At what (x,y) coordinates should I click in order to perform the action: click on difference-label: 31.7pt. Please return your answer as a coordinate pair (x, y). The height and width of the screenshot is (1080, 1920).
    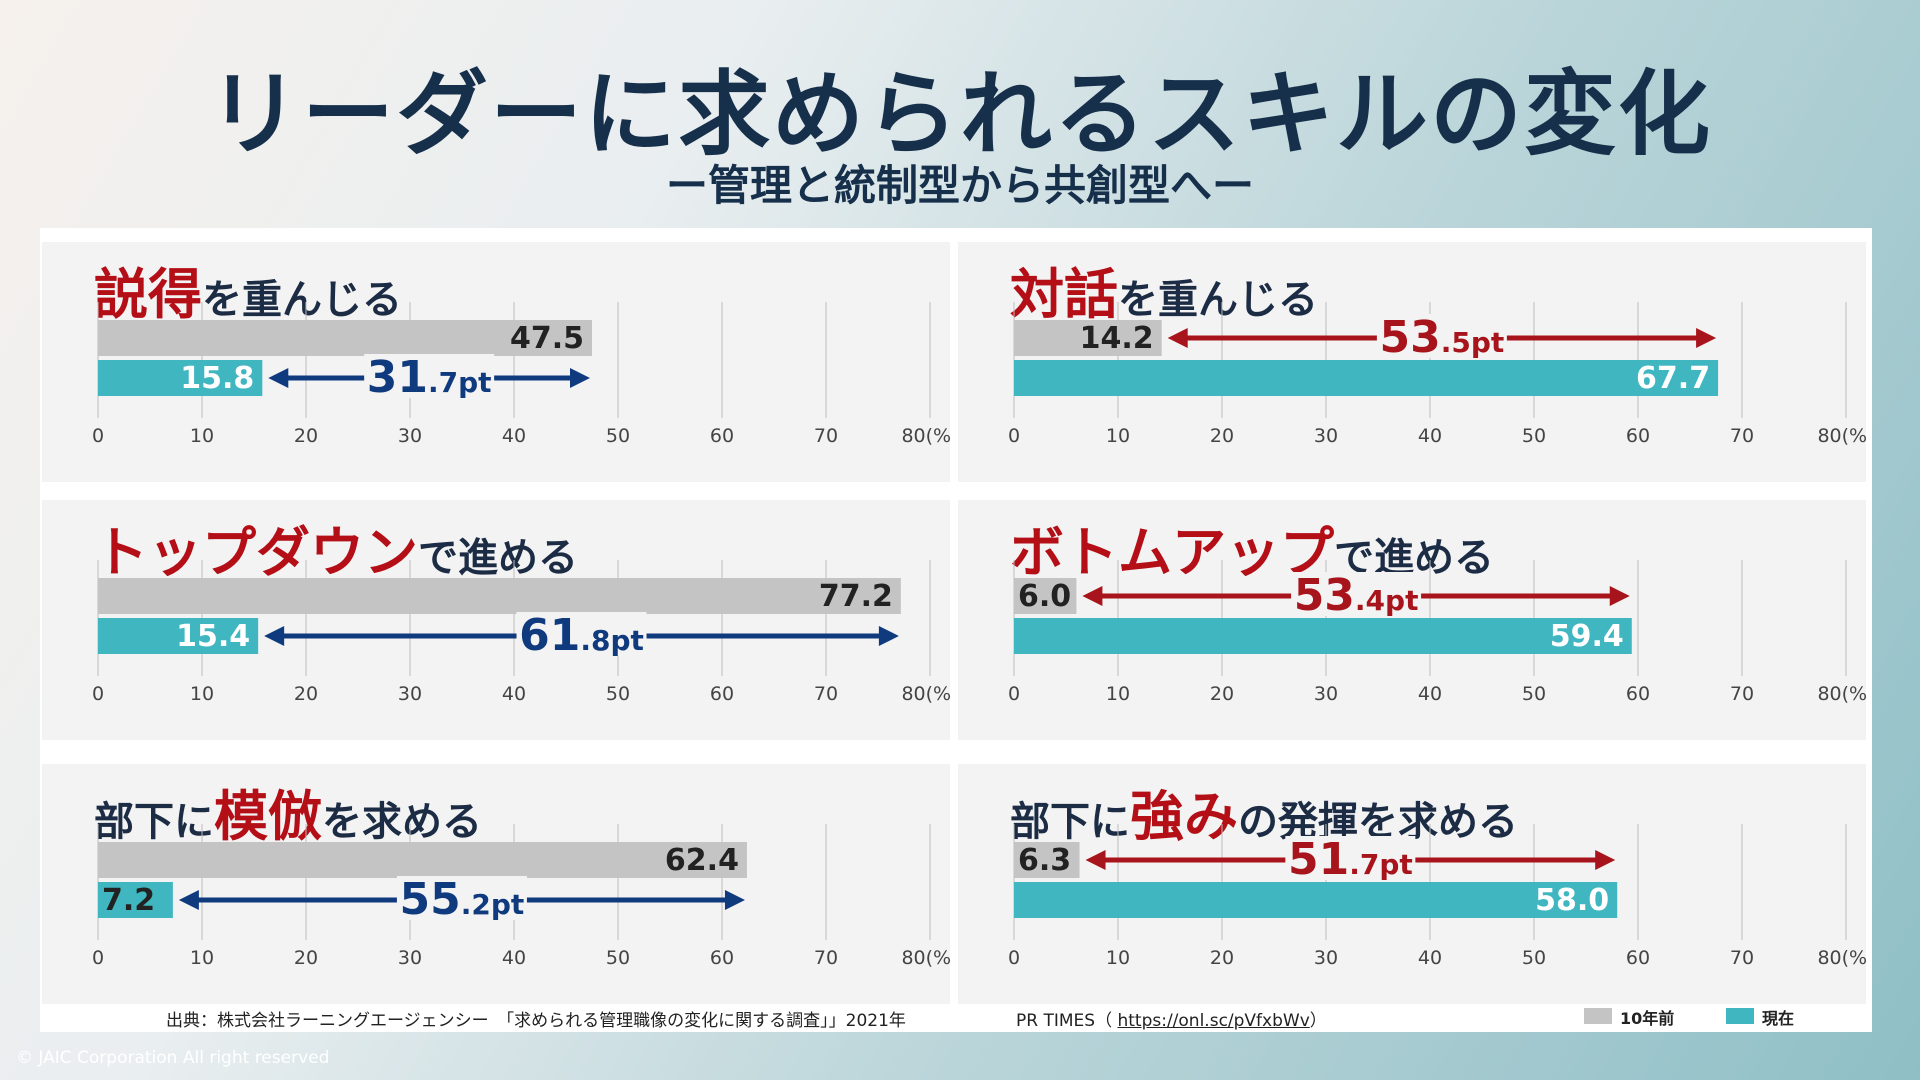
    Looking at the image, I should click on (429, 377).